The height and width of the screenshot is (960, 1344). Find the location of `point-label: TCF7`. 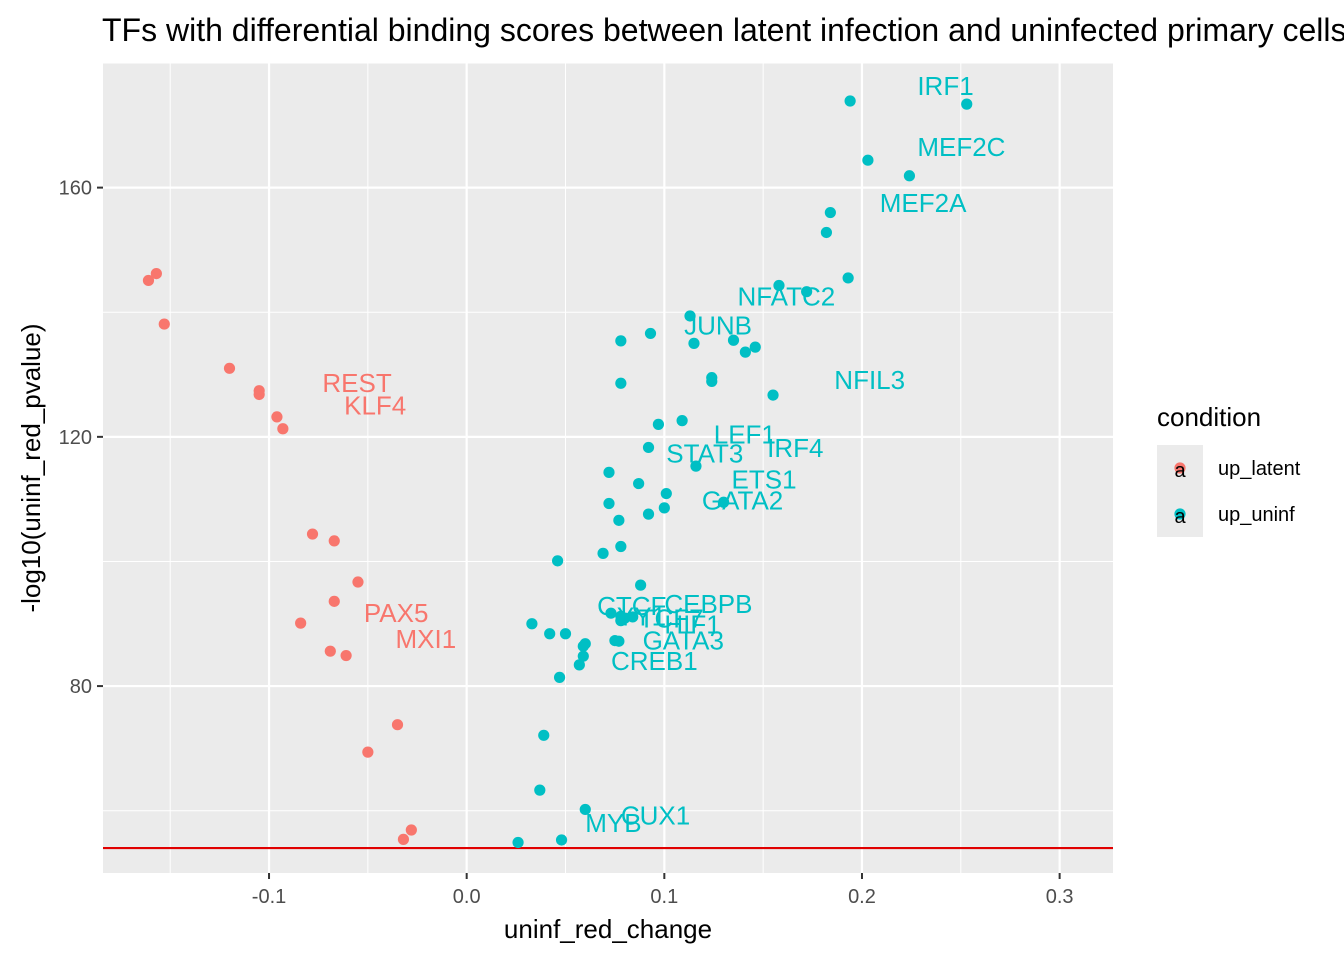

point-label: TCF7 is located at coordinates (671, 619).